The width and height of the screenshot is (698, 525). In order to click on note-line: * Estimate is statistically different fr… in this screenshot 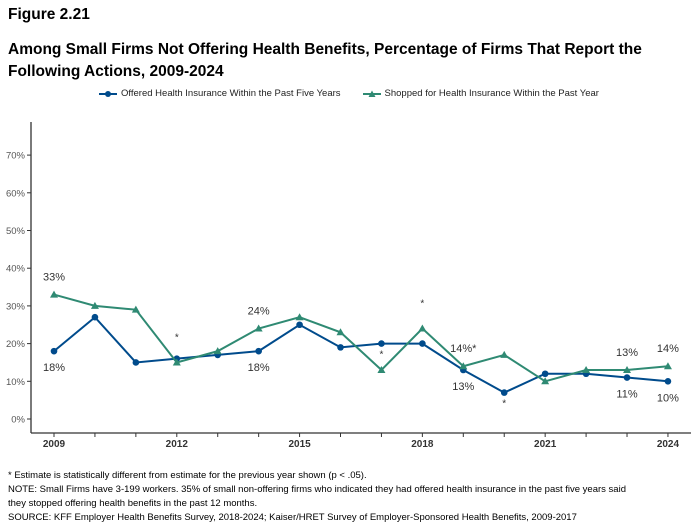, I will do `click(187, 475)`.